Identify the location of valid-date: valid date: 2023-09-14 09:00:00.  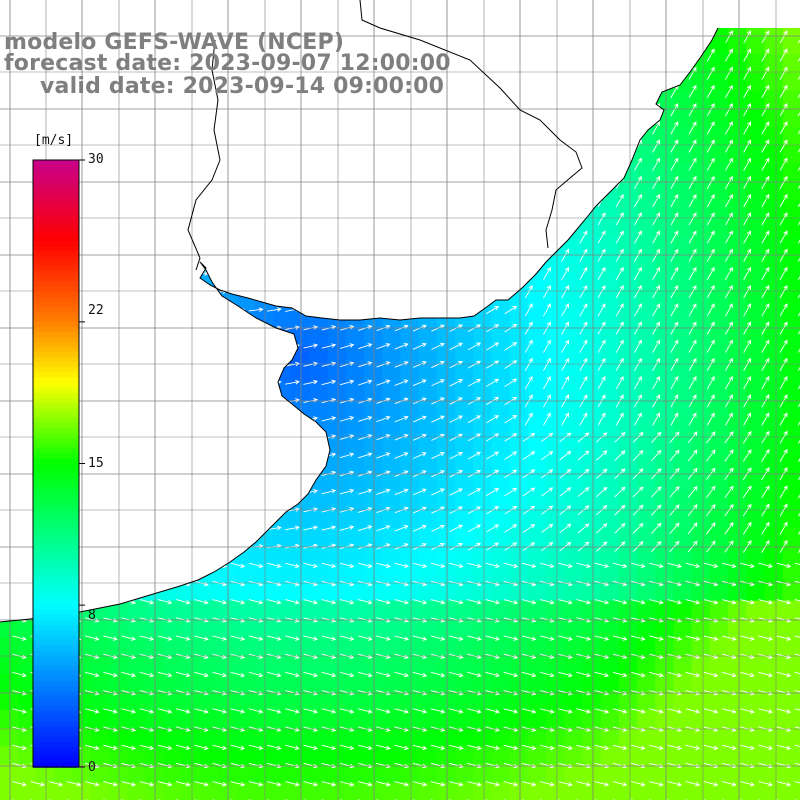
(242, 86).